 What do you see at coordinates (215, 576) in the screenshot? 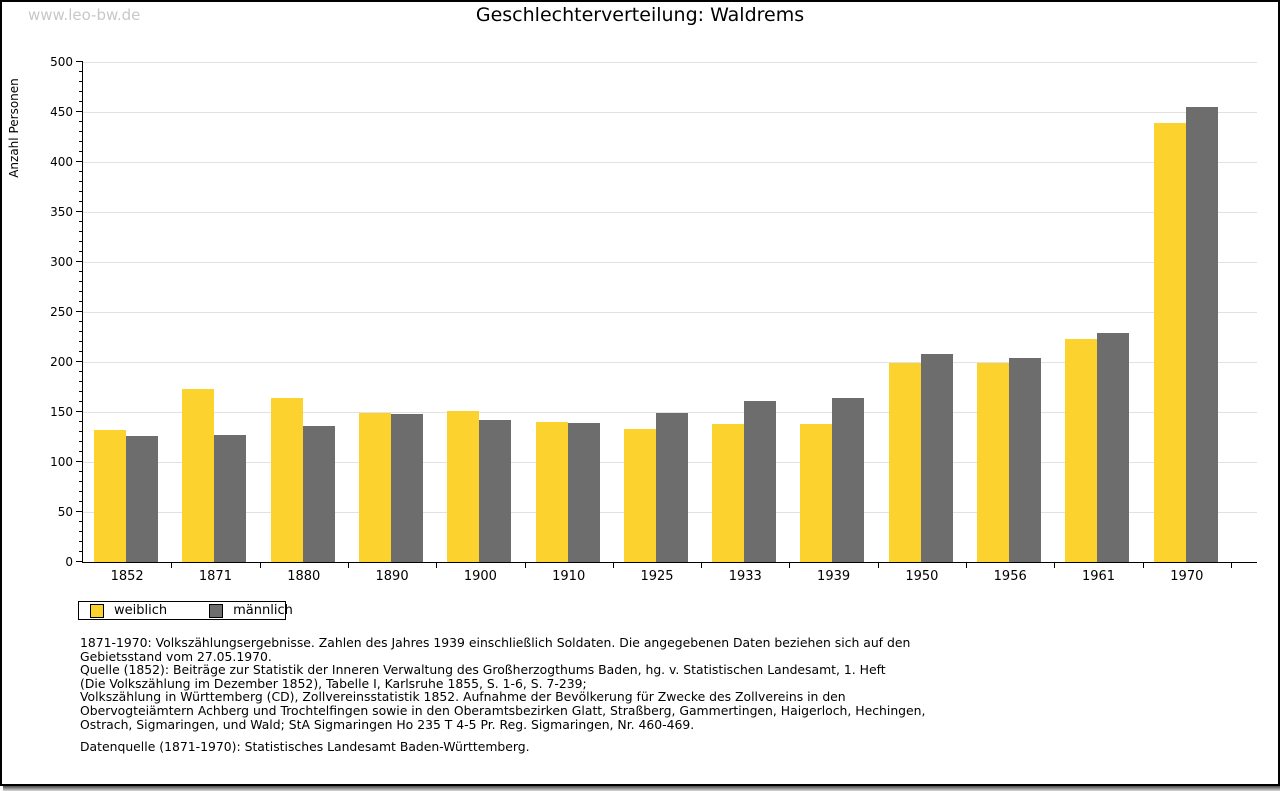
I see `x-tick-label: 1871` at bounding box center [215, 576].